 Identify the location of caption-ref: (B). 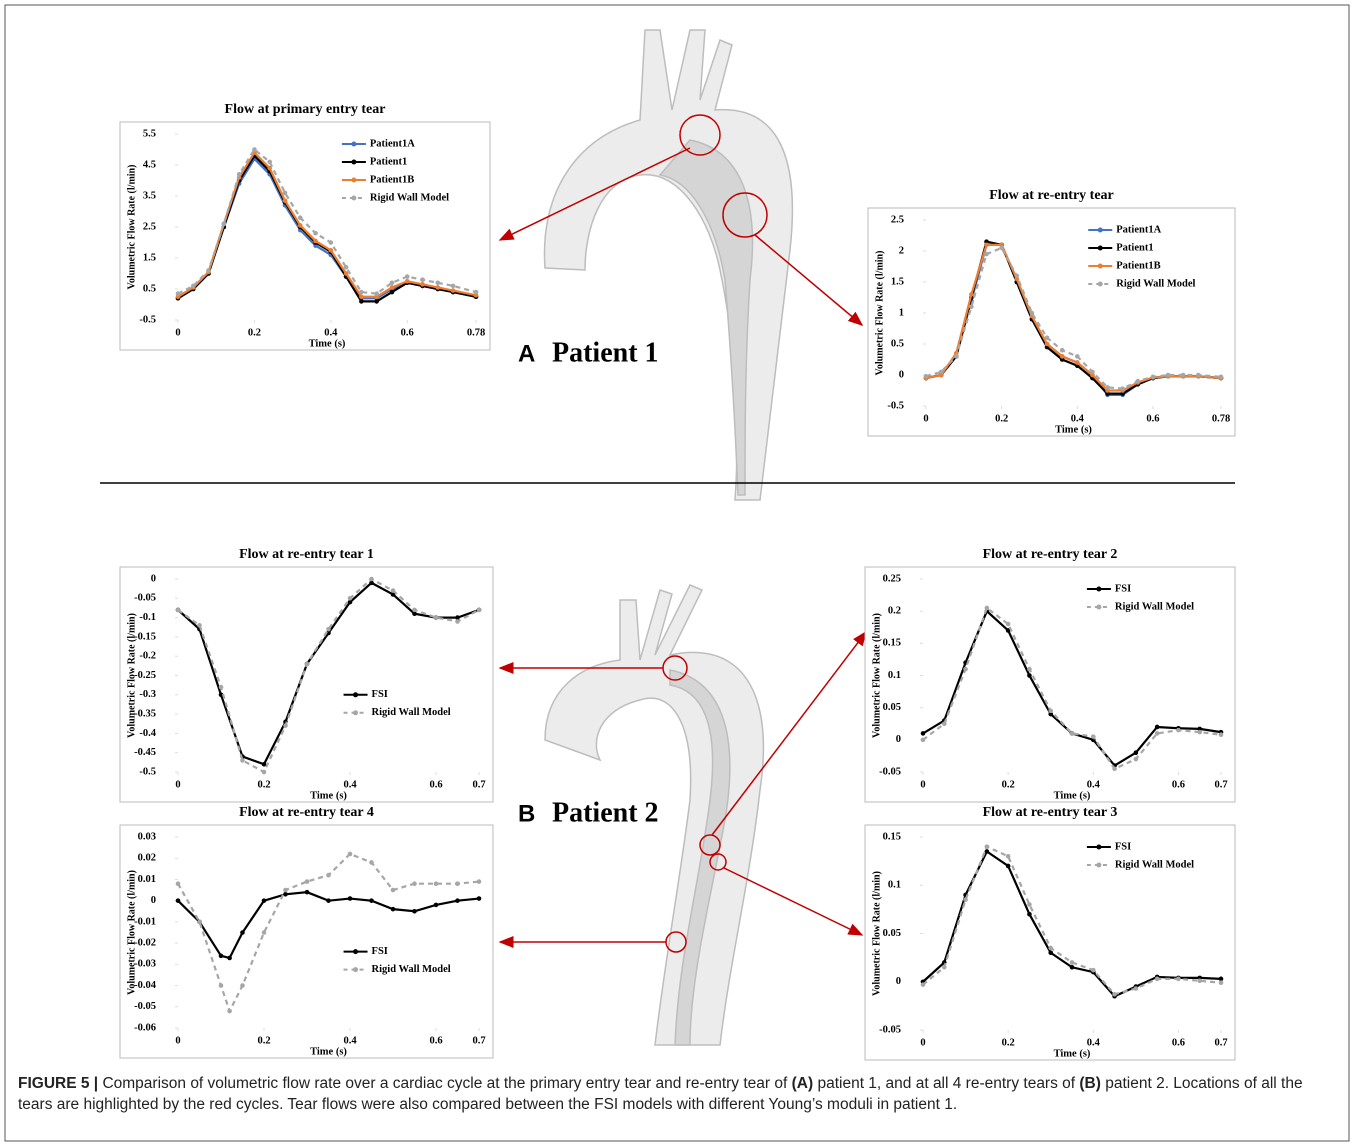
(1090, 1083).